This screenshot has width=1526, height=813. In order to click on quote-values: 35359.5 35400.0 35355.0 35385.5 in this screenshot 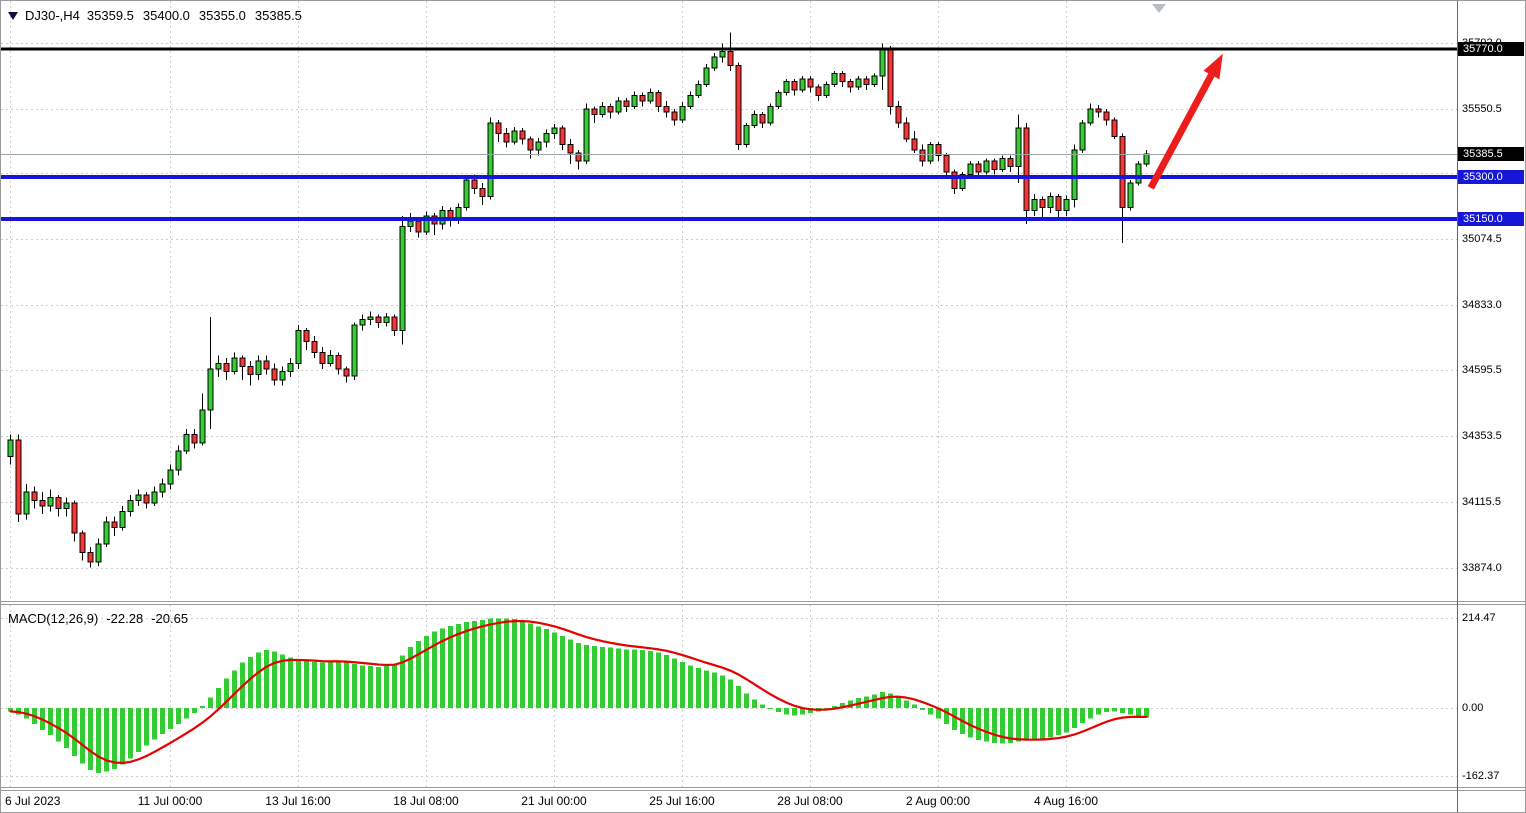, I will do `click(194, 15)`.